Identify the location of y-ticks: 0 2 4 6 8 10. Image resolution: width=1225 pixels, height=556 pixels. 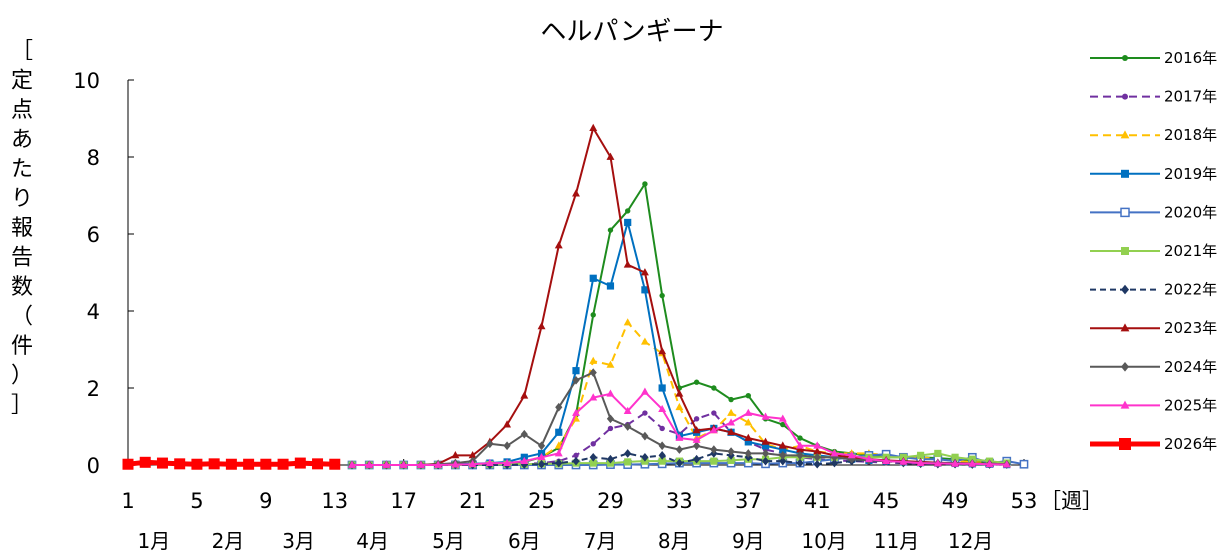
(103, 273).